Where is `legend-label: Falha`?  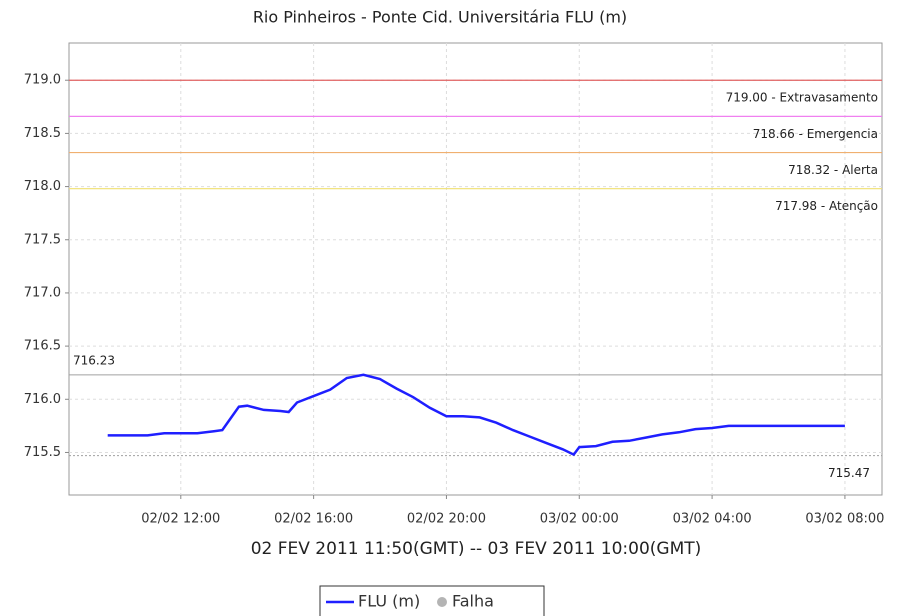
legend-label: Falha is located at coordinates (473, 601).